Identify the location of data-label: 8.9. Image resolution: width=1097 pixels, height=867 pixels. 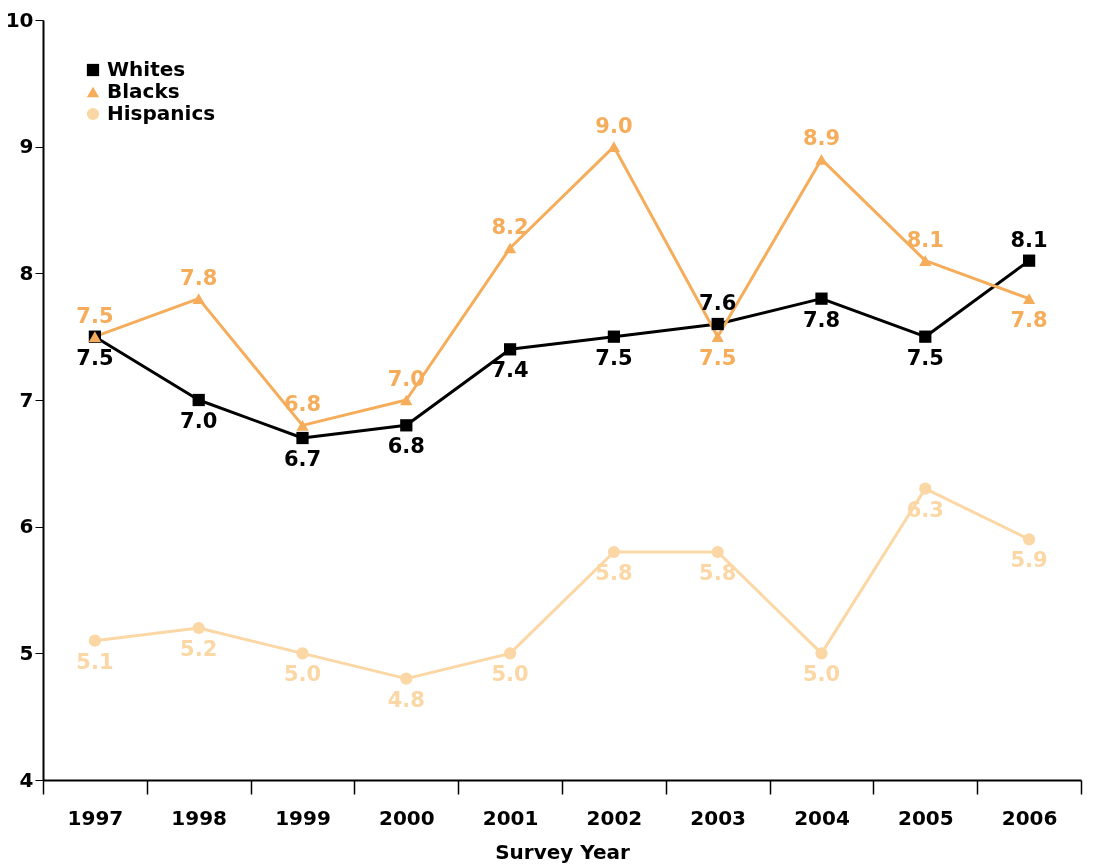
(821, 138).